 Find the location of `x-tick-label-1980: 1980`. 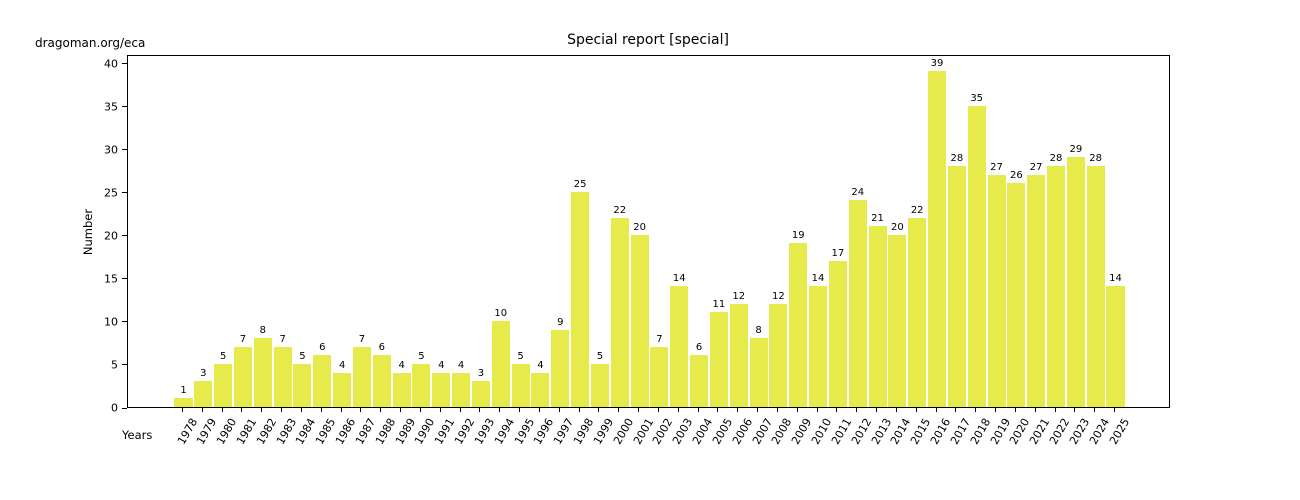

x-tick-label-1980: 1980 is located at coordinates (227, 431).